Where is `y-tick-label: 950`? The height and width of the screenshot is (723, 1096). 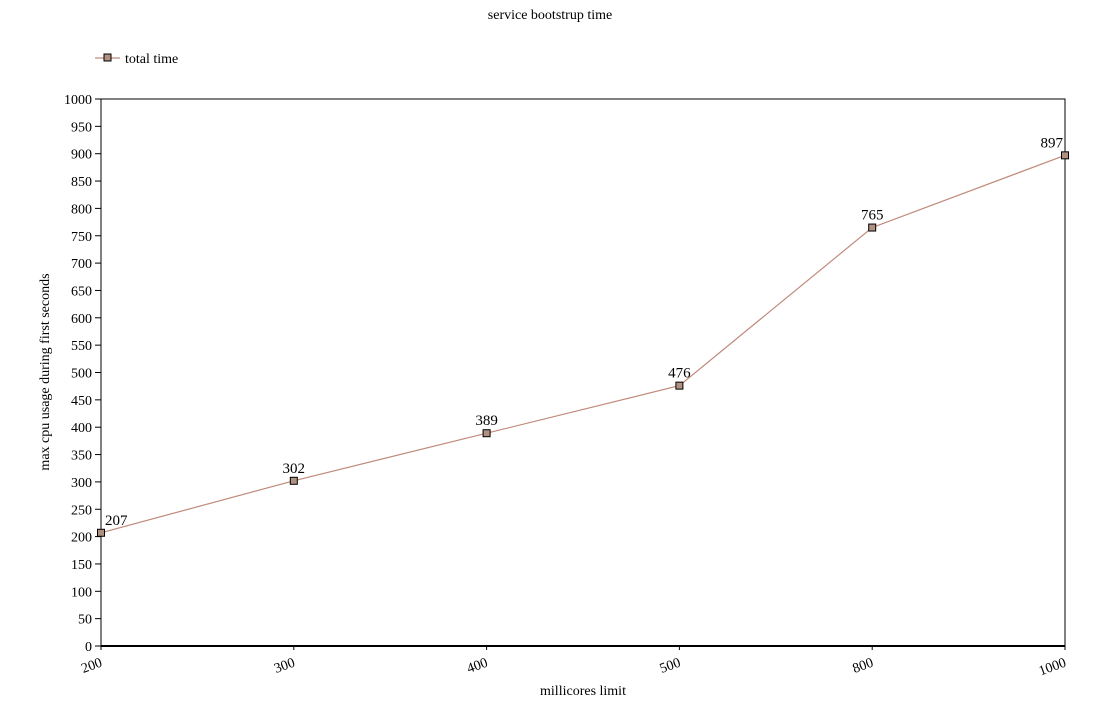 y-tick-label: 950 is located at coordinates (81, 127).